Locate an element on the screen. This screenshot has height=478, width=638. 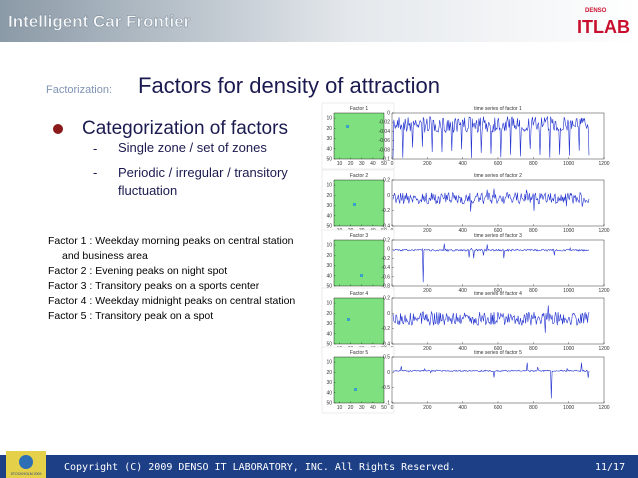
map-title: Factor 2 is located at coordinates (359, 176).